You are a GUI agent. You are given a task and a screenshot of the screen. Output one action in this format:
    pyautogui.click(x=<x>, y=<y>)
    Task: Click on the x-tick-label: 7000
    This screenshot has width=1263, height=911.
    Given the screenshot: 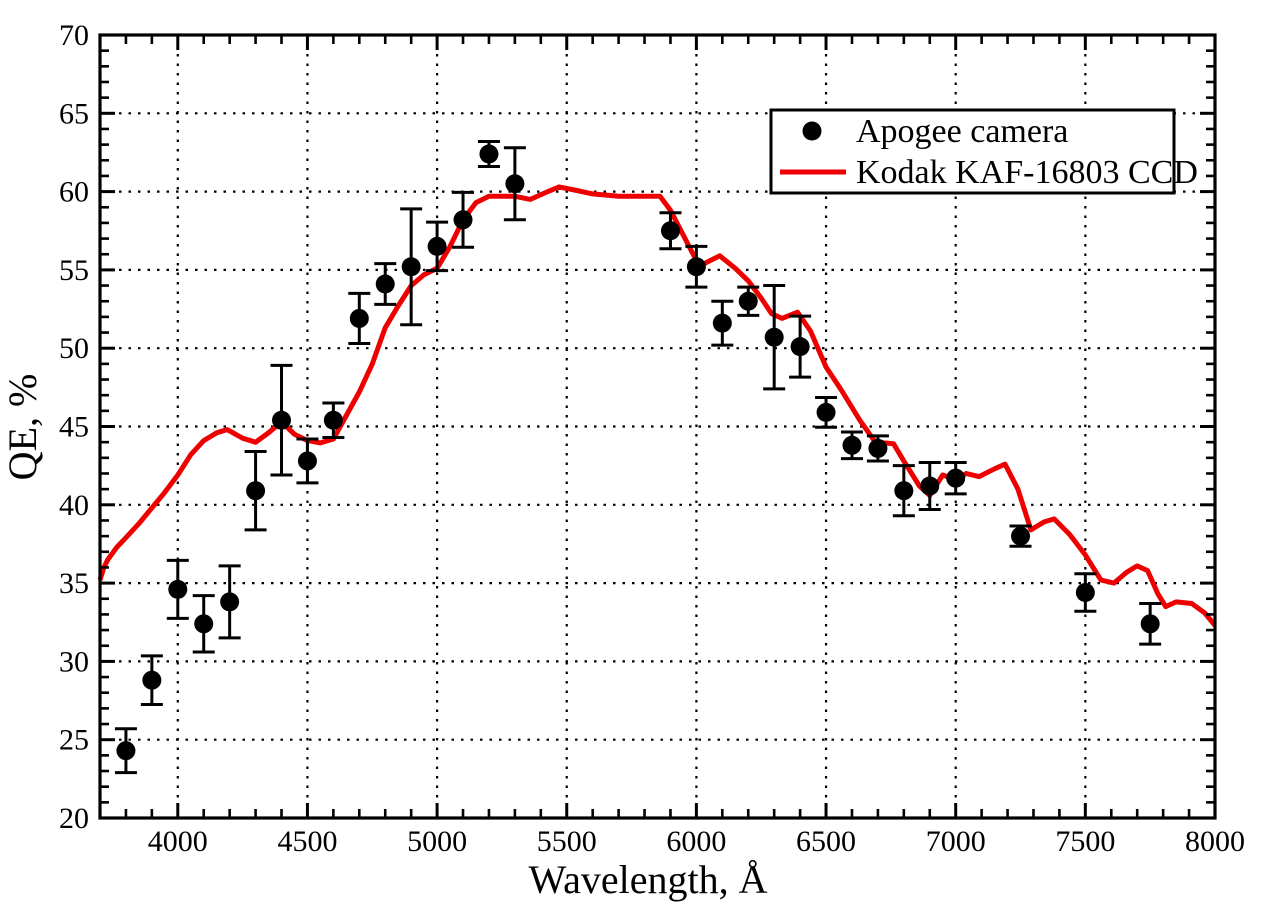 What is the action you would take?
    pyautogui.click(x=956, y=841)
    